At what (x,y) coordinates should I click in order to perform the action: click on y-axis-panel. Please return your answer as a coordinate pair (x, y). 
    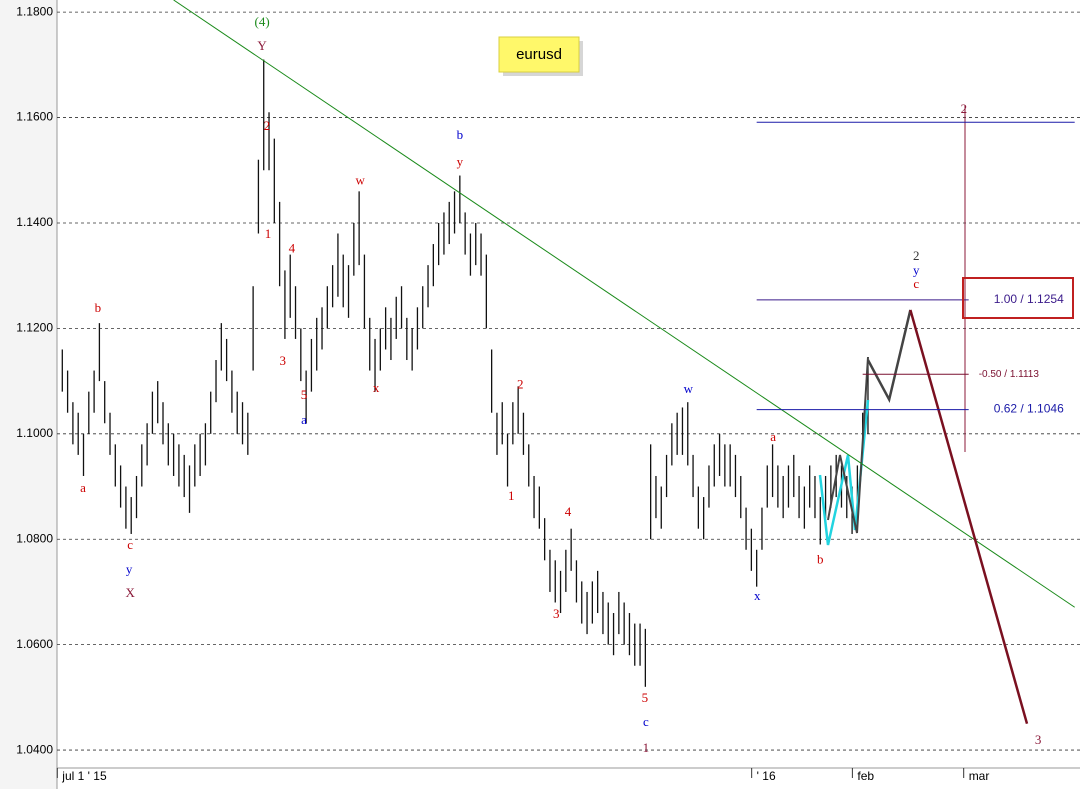
    Looking at the image, I should click on (28, 394).